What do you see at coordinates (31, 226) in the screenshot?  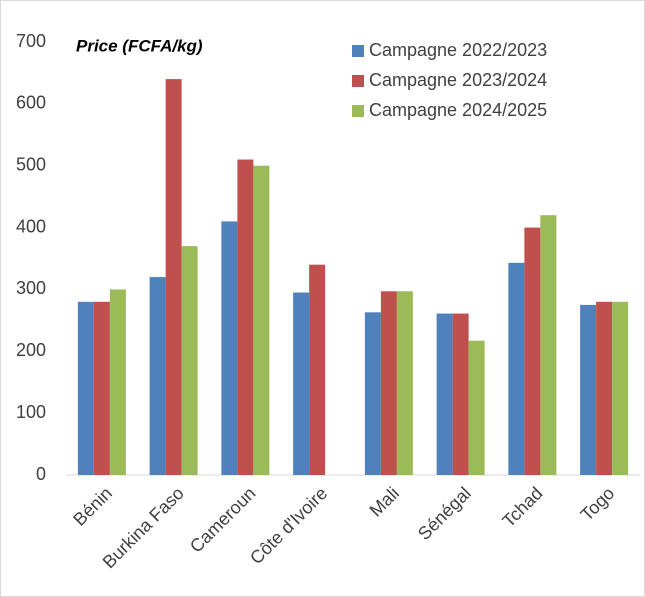 I see `y-tick-label: 400` at bounding box center [31, 226].